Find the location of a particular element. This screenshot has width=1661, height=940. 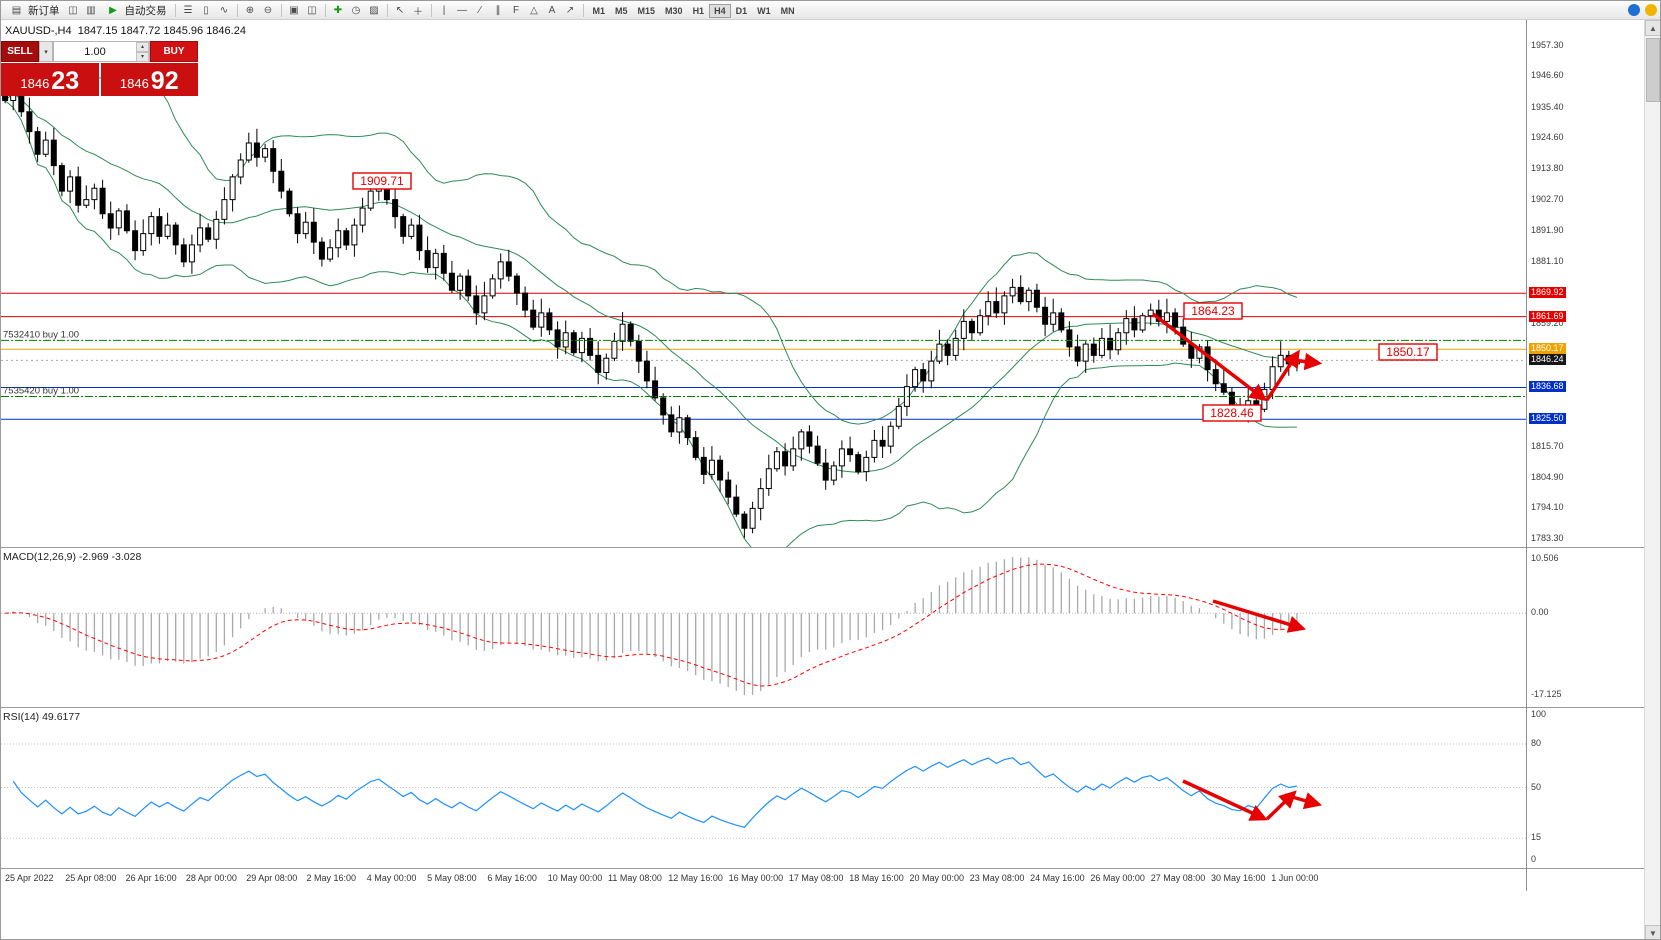

add-indicator-icon: ✚ is located at coordinates (338, 10).